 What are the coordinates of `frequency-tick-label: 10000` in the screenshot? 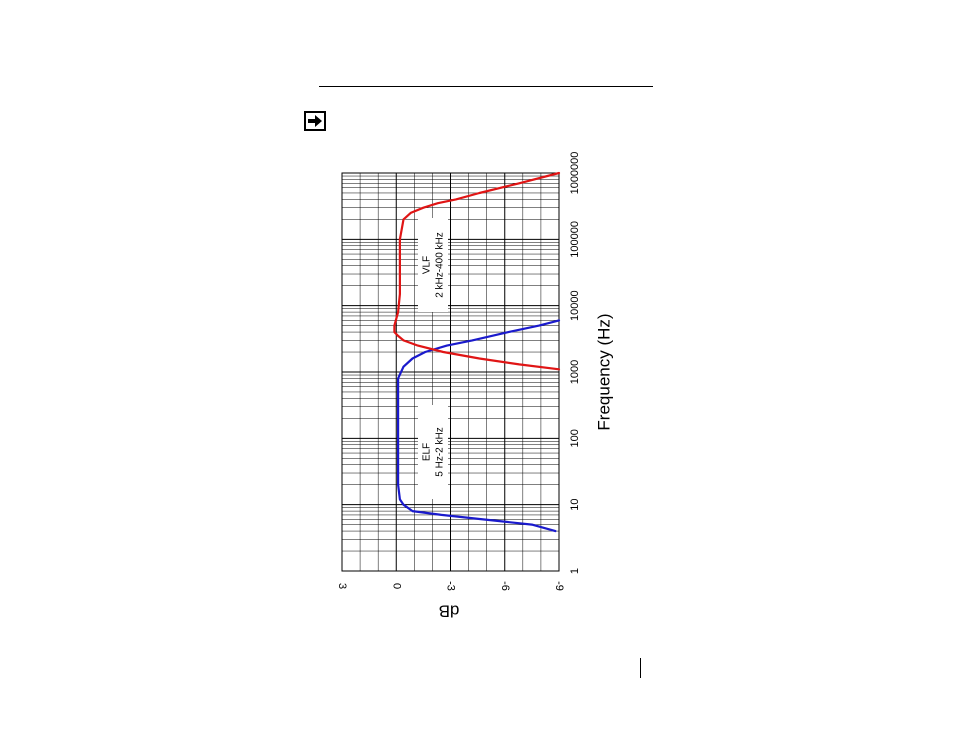 It's located at (575, 305).